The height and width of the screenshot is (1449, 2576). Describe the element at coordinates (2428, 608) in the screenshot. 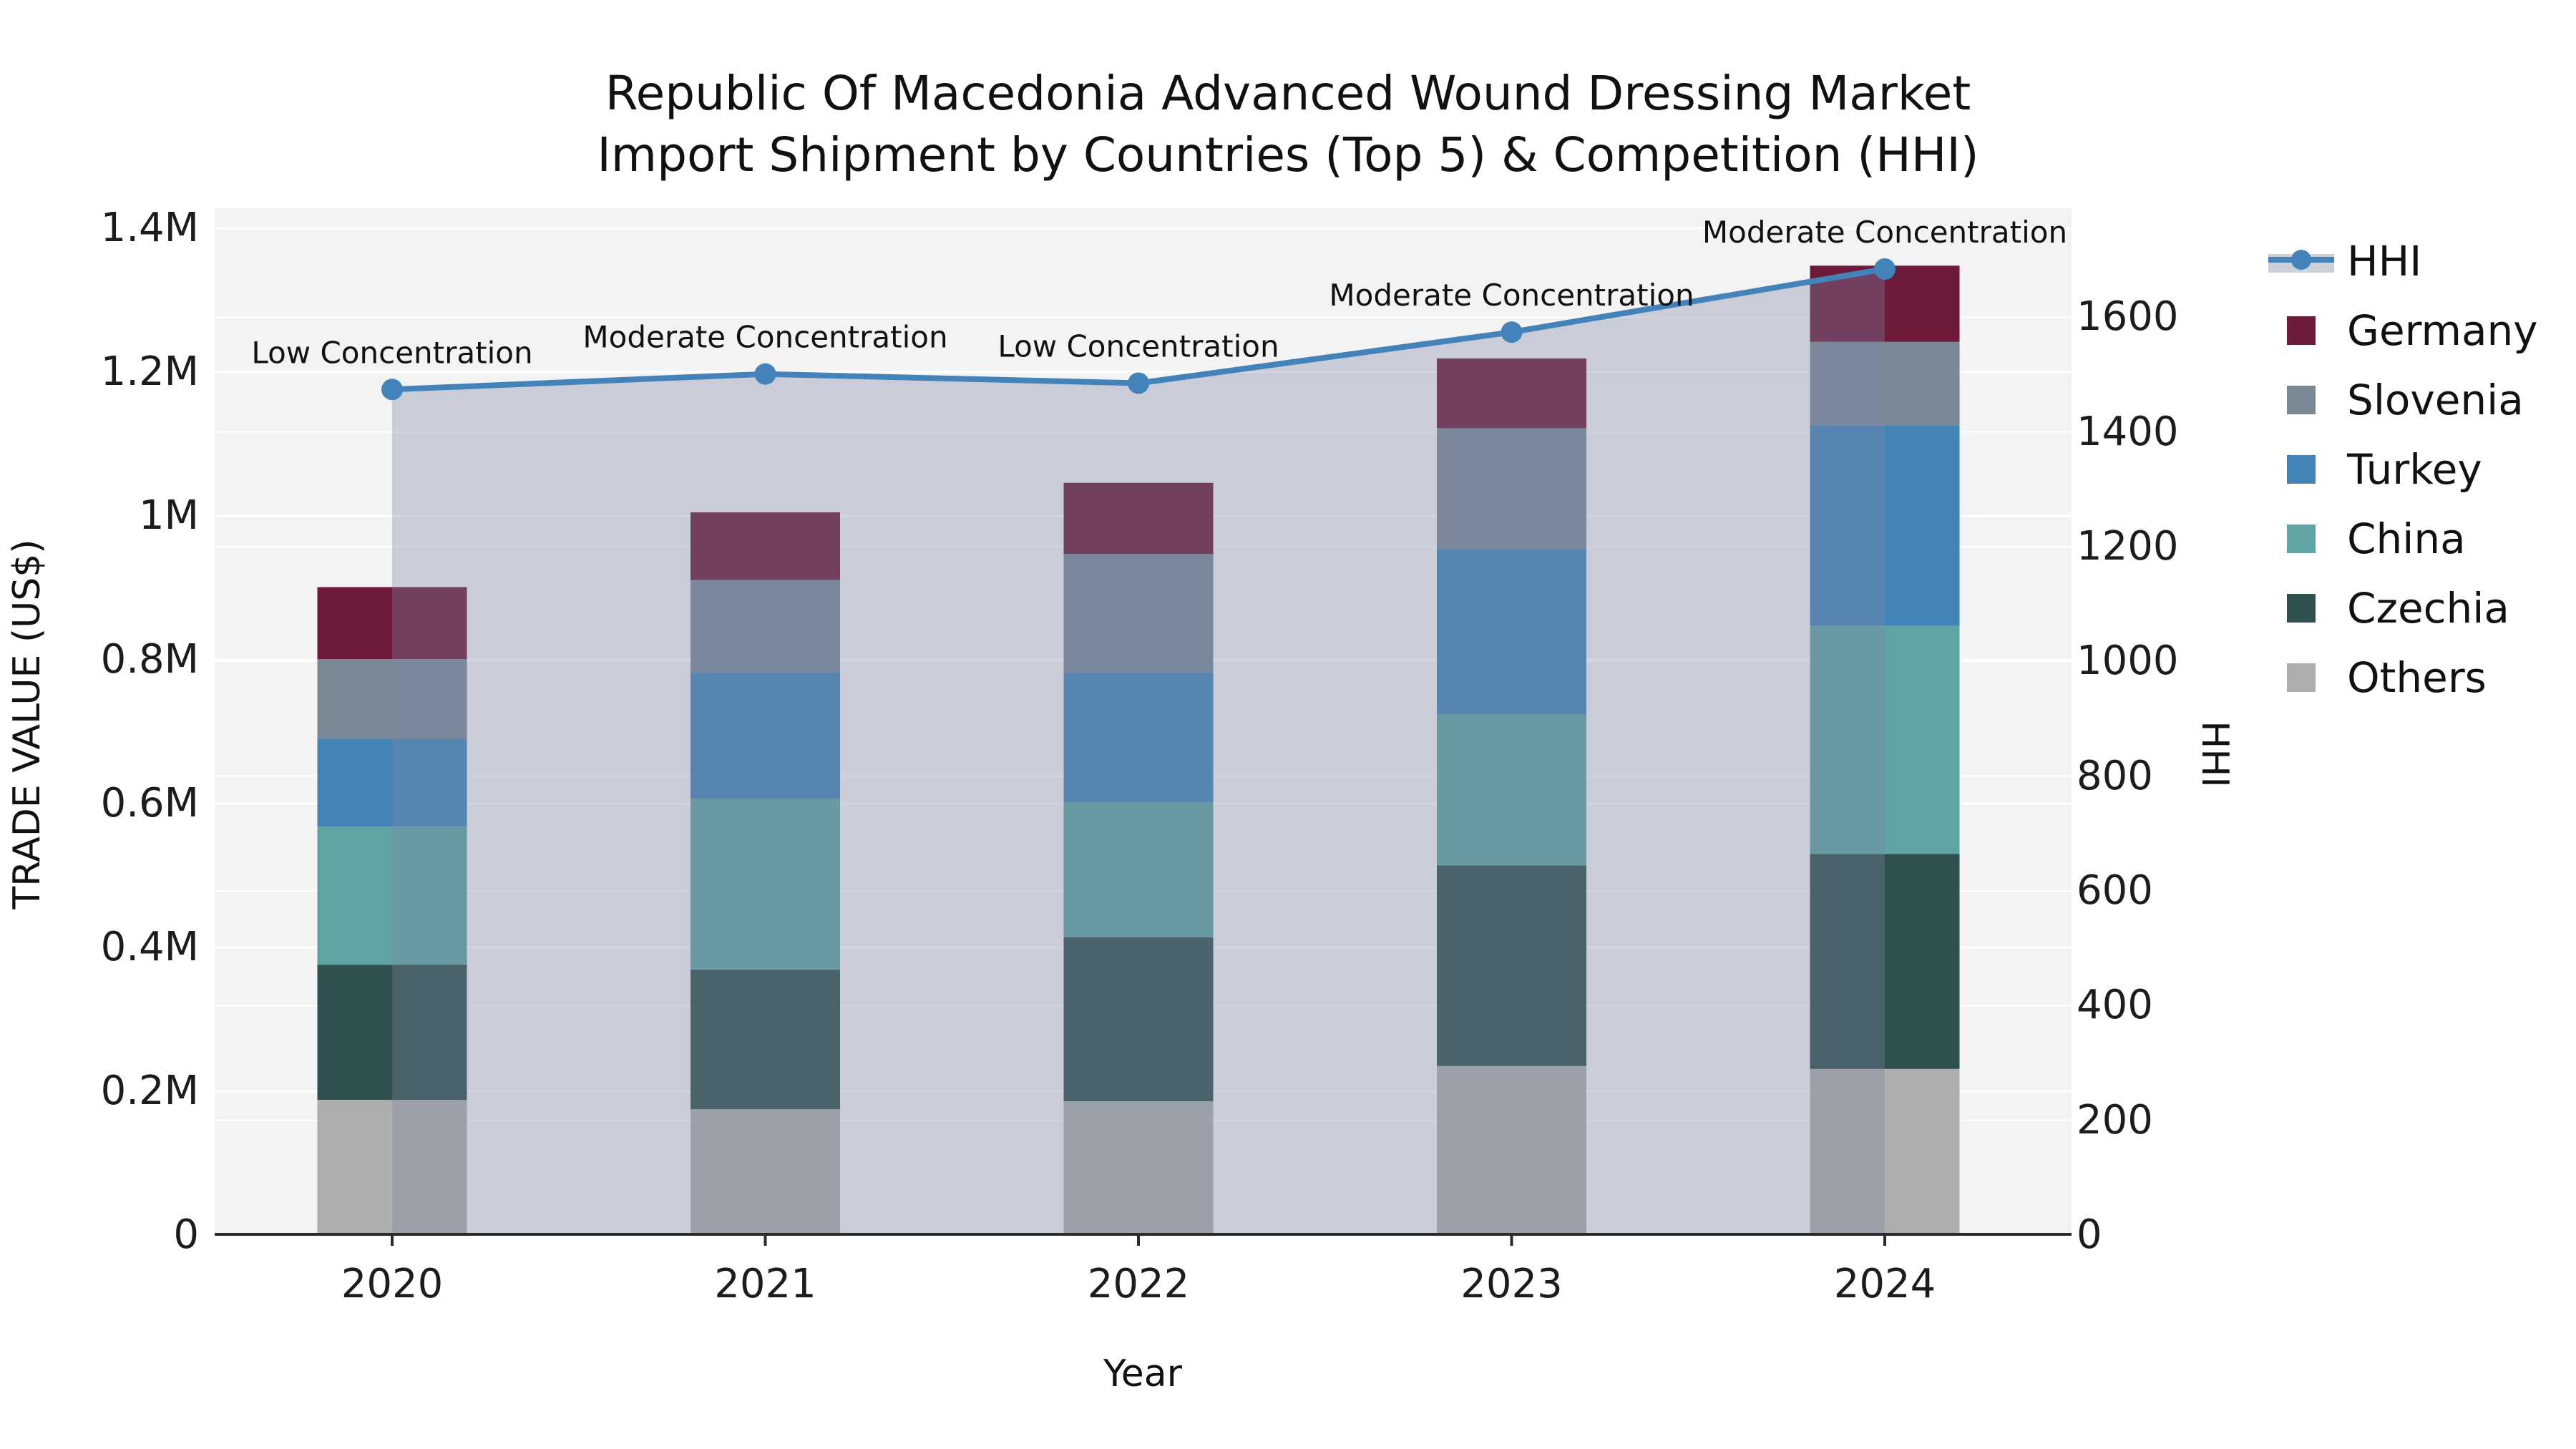

I see `legend-label-czechia: Czechia` at that location.